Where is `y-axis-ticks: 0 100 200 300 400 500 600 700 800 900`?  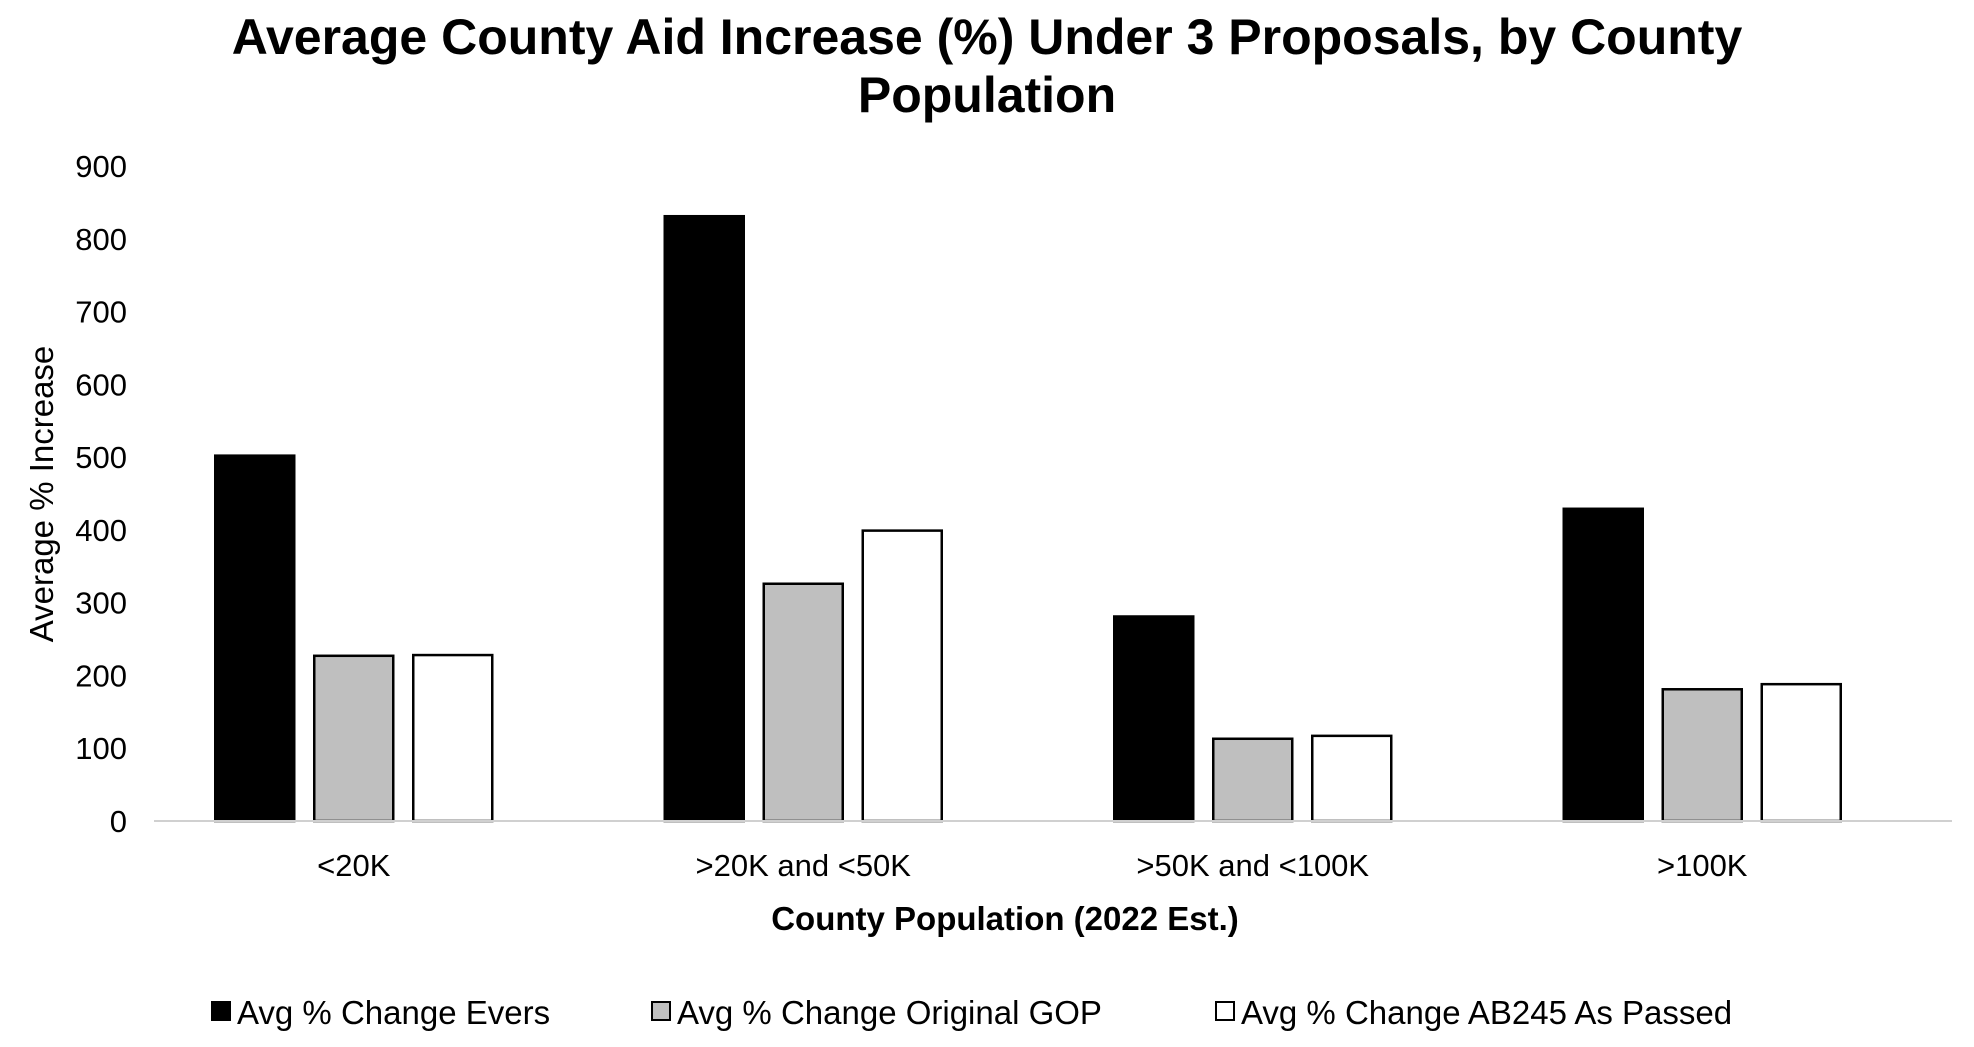
y-axis-ticks: 0 100 200 300 400 500 600 700 800 900 is located at coordinates (101, 494).